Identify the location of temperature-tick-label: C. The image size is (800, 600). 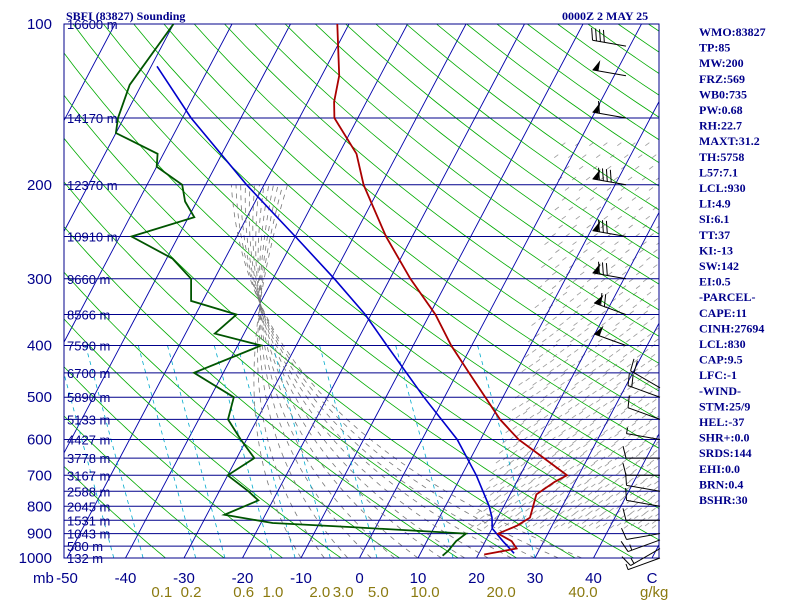
(652, 578).